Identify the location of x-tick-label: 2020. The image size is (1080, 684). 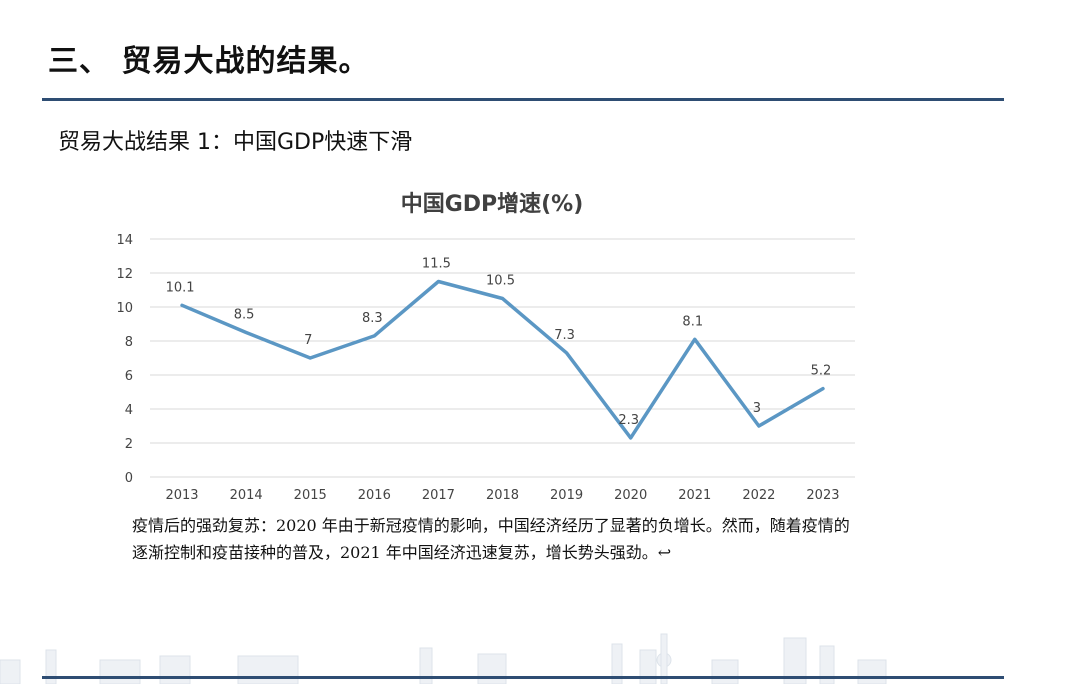
(630, 495).